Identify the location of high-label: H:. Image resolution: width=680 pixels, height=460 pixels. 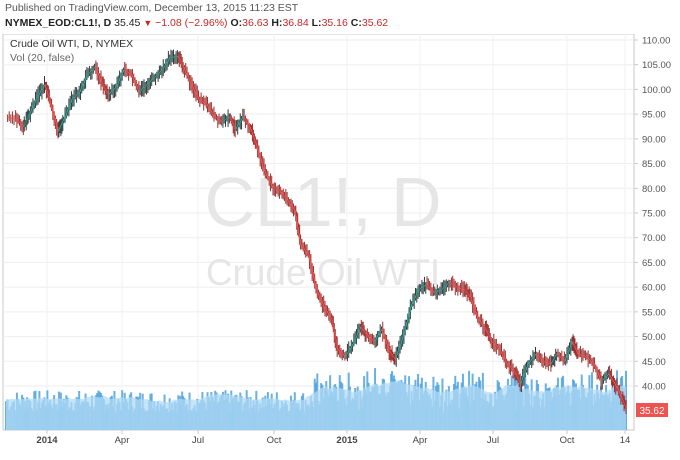
(277, 23).